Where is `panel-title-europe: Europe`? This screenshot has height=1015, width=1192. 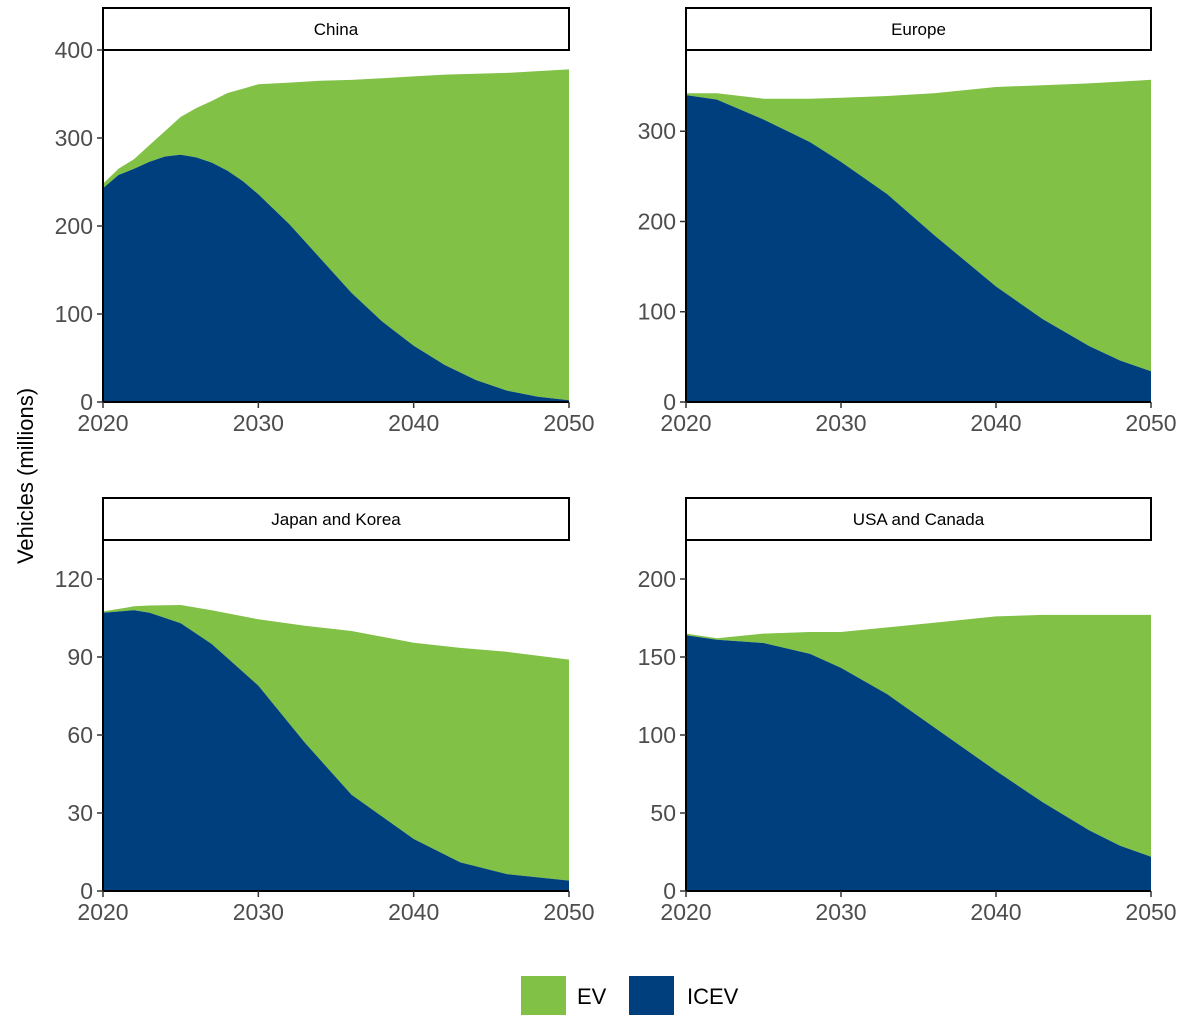 panel-title-europe: Europe is located at coordinates (918, 29).